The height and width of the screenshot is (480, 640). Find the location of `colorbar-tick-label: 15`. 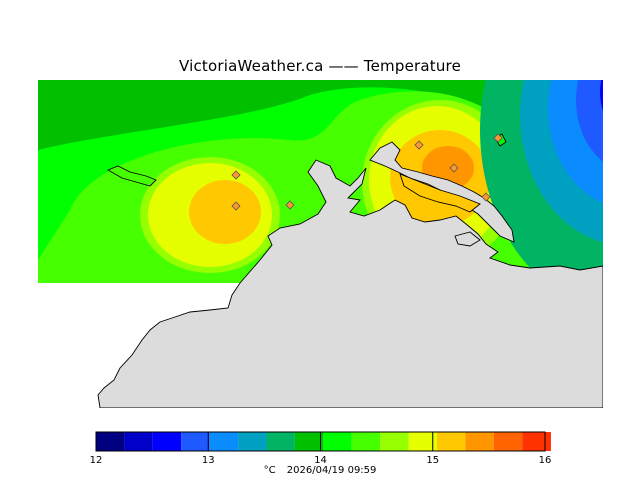

colorbar-tick-label: 15 is located at coordinates (433, 460).